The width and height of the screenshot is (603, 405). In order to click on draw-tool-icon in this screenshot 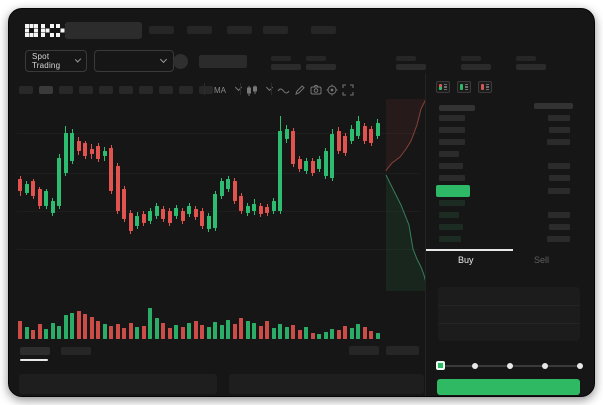, I will do `click(301, 91)`.